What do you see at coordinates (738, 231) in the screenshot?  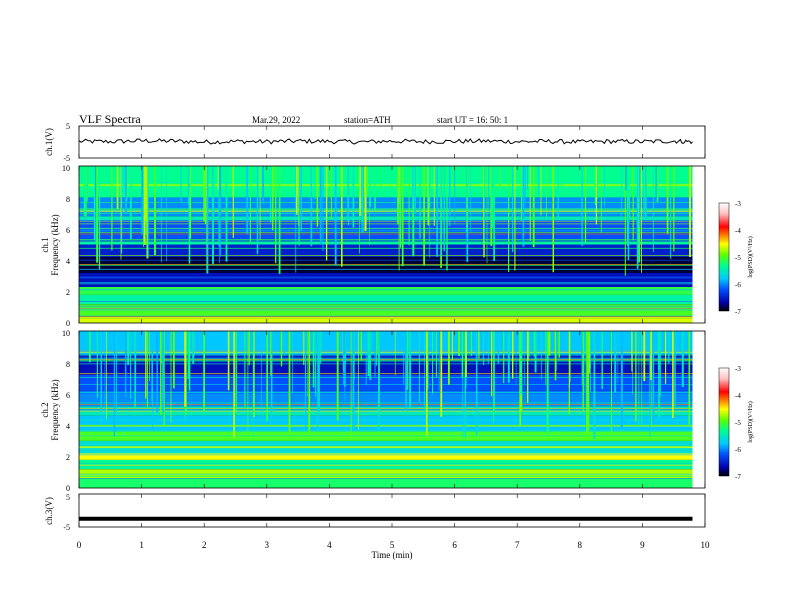 I see `cb1-tick-m4: -4` at bounding box center [738, 231].